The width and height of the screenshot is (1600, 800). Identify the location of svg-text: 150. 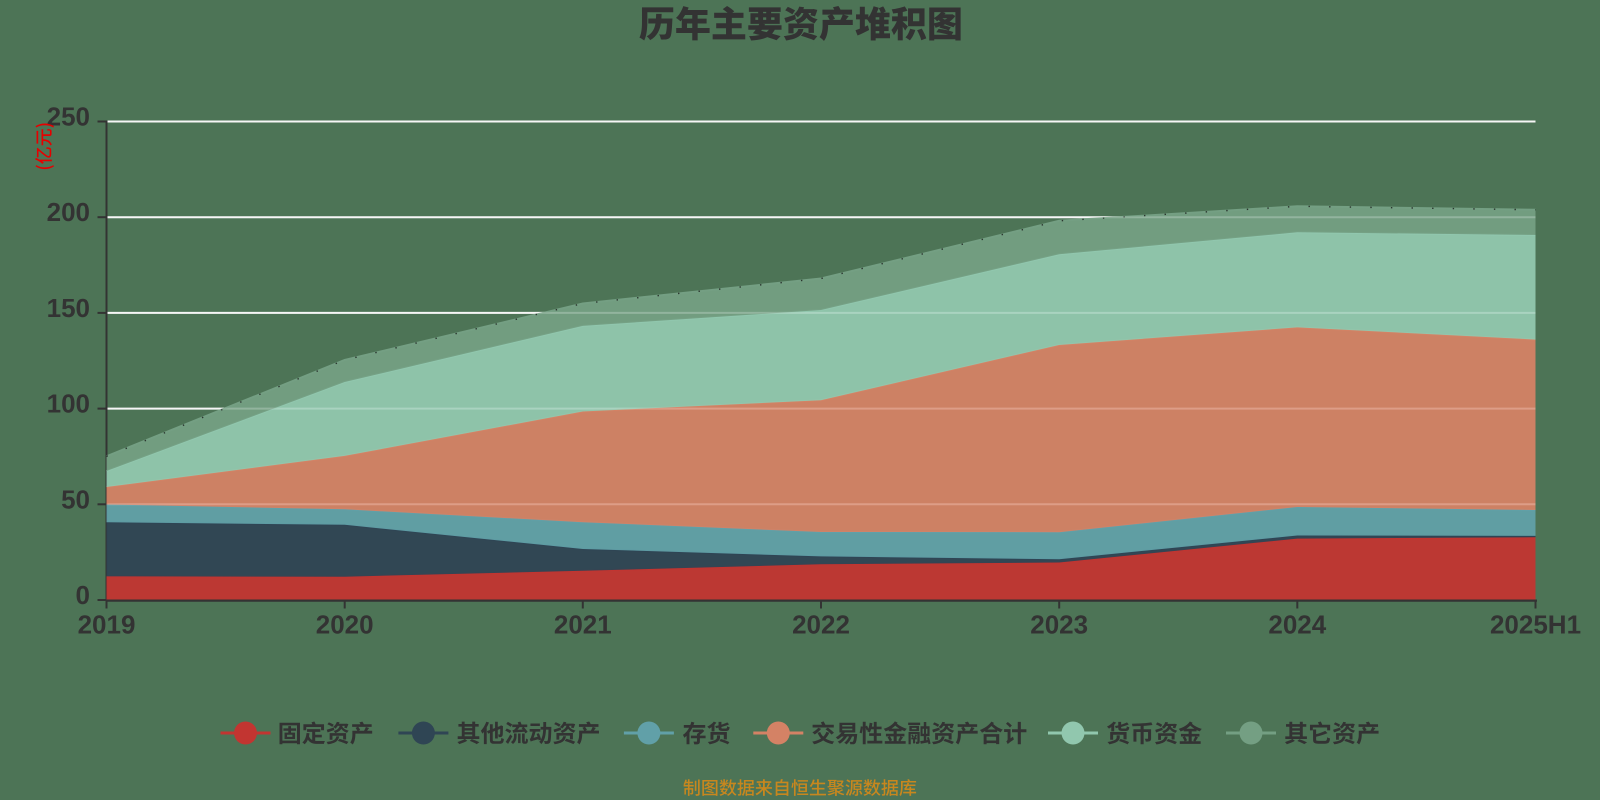
(68, 308).